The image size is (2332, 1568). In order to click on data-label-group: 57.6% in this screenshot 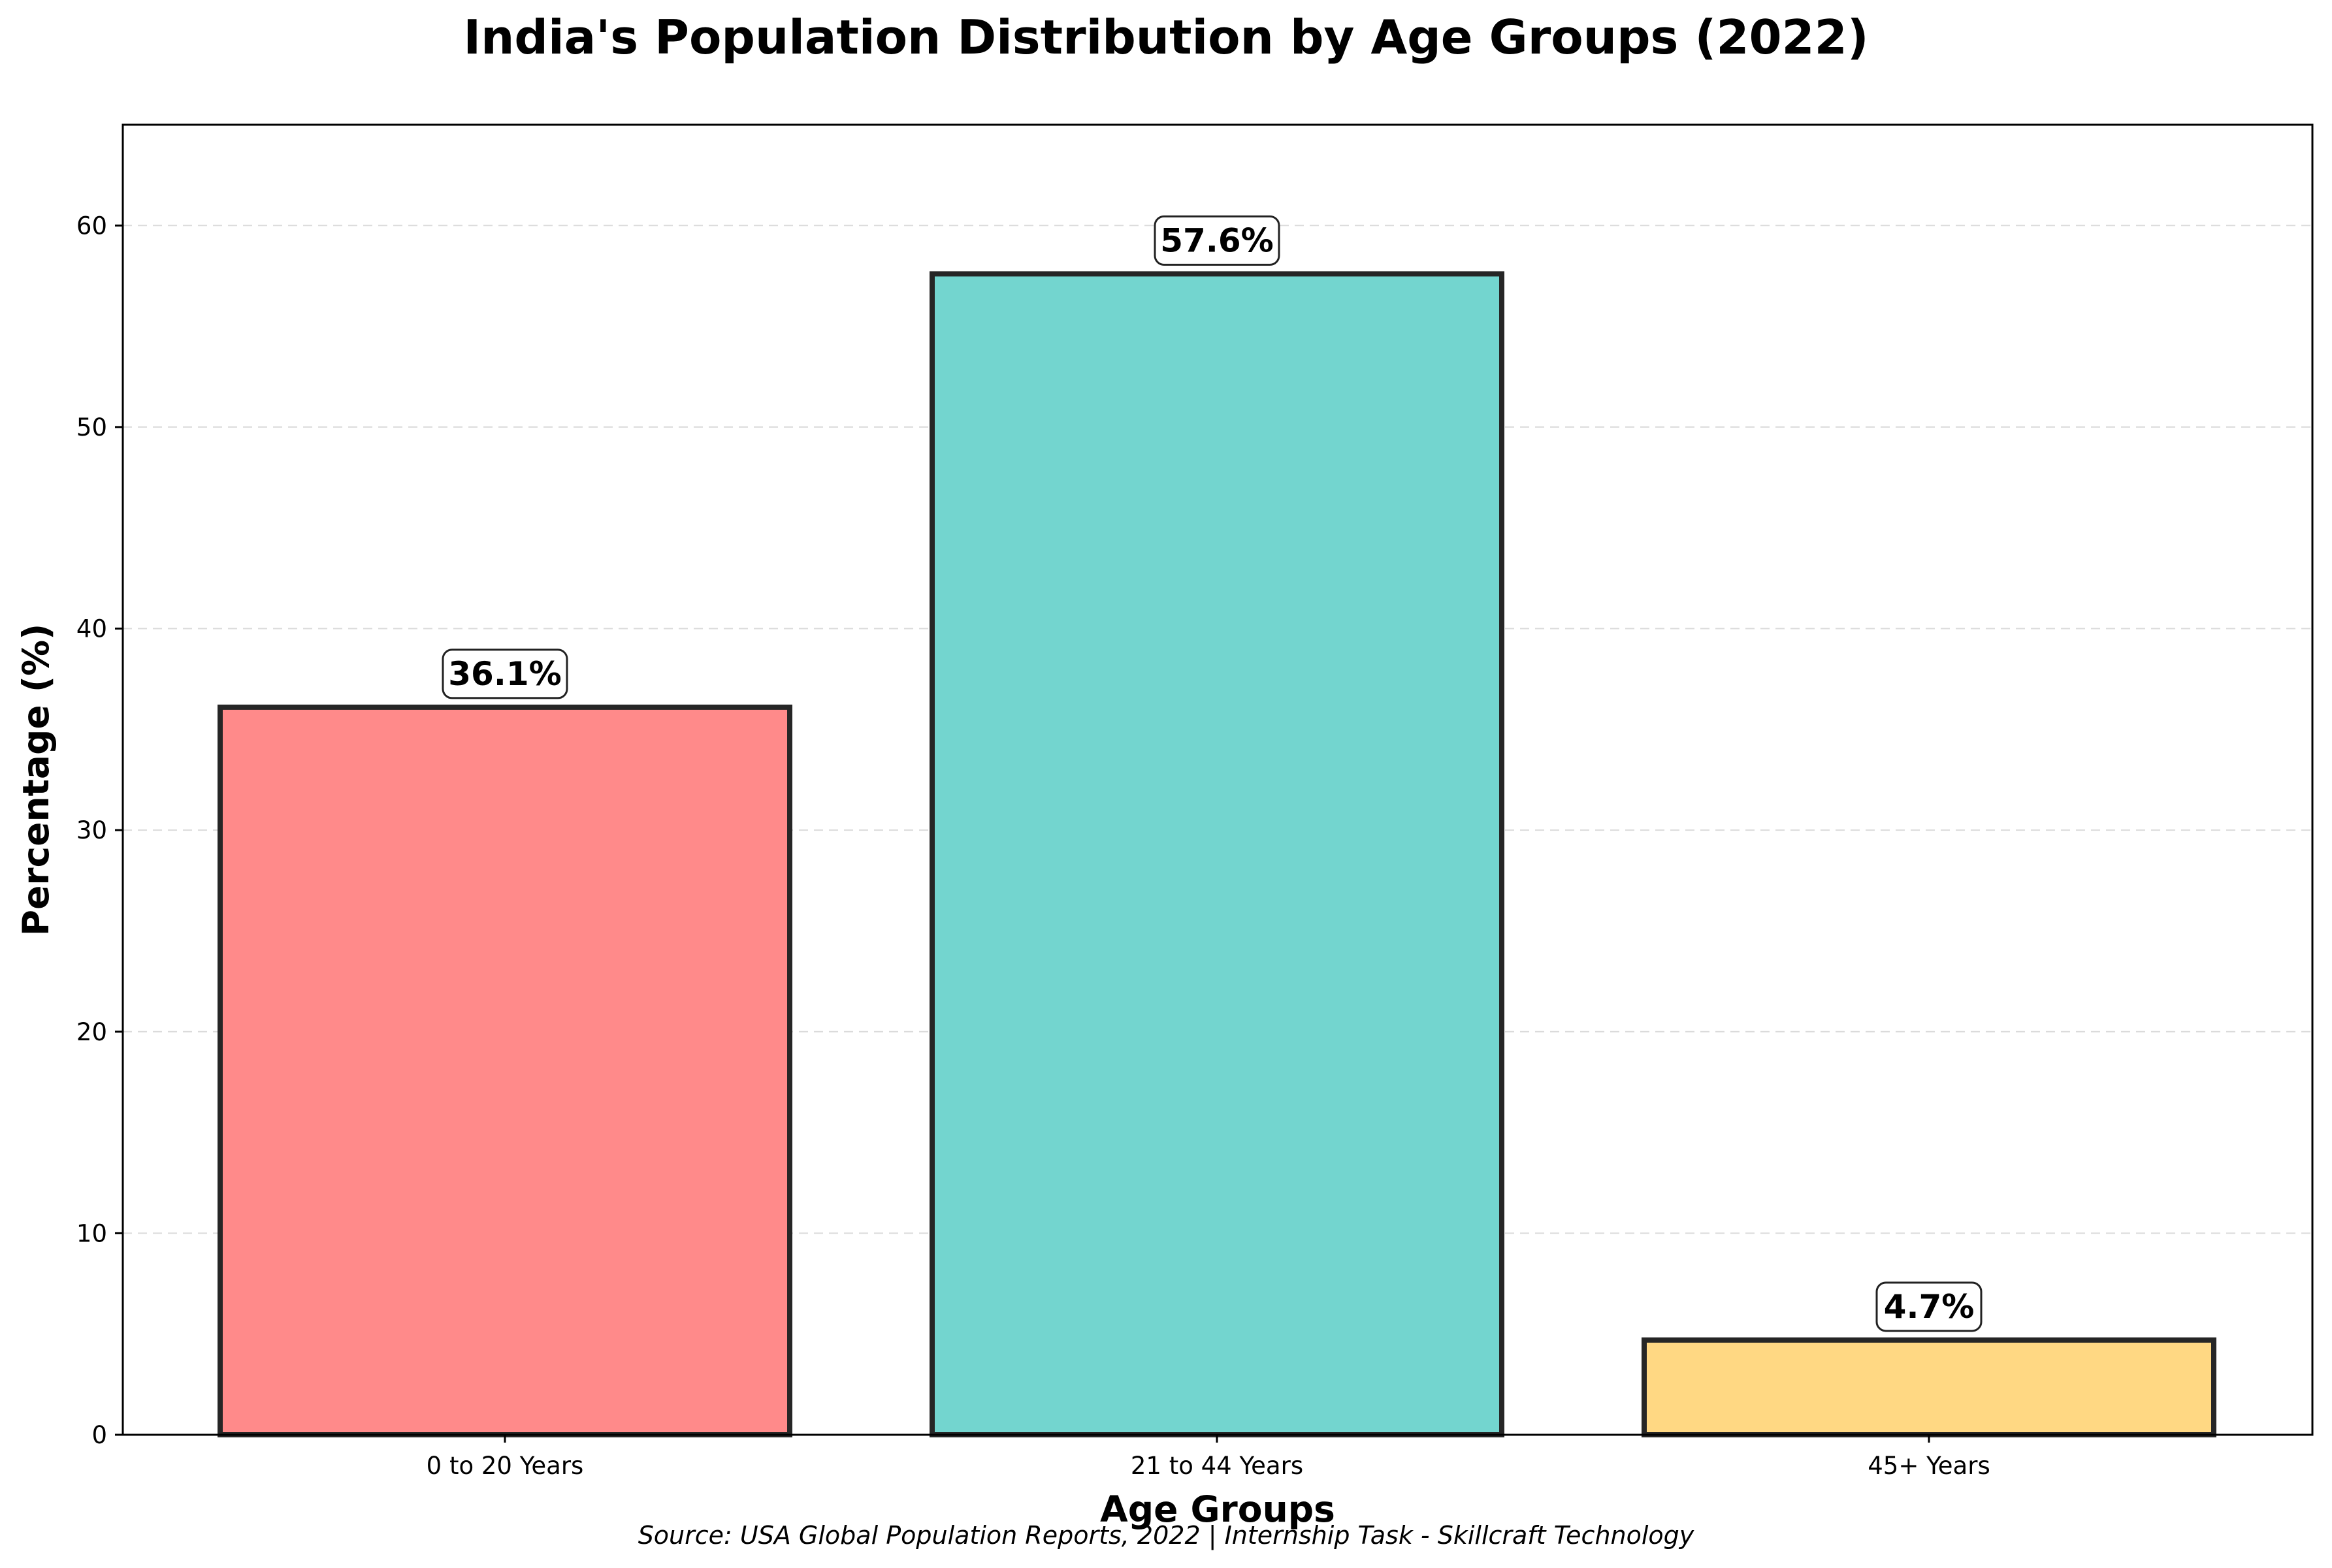, I will do `click(1217, 240)`.